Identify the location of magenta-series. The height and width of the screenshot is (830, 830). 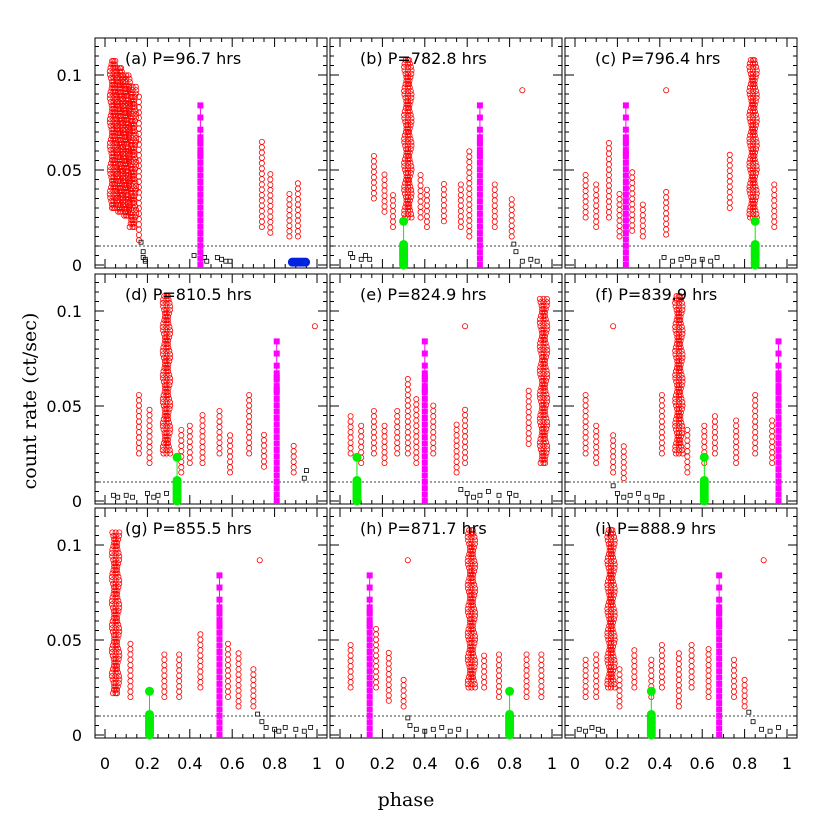
(778, 421).